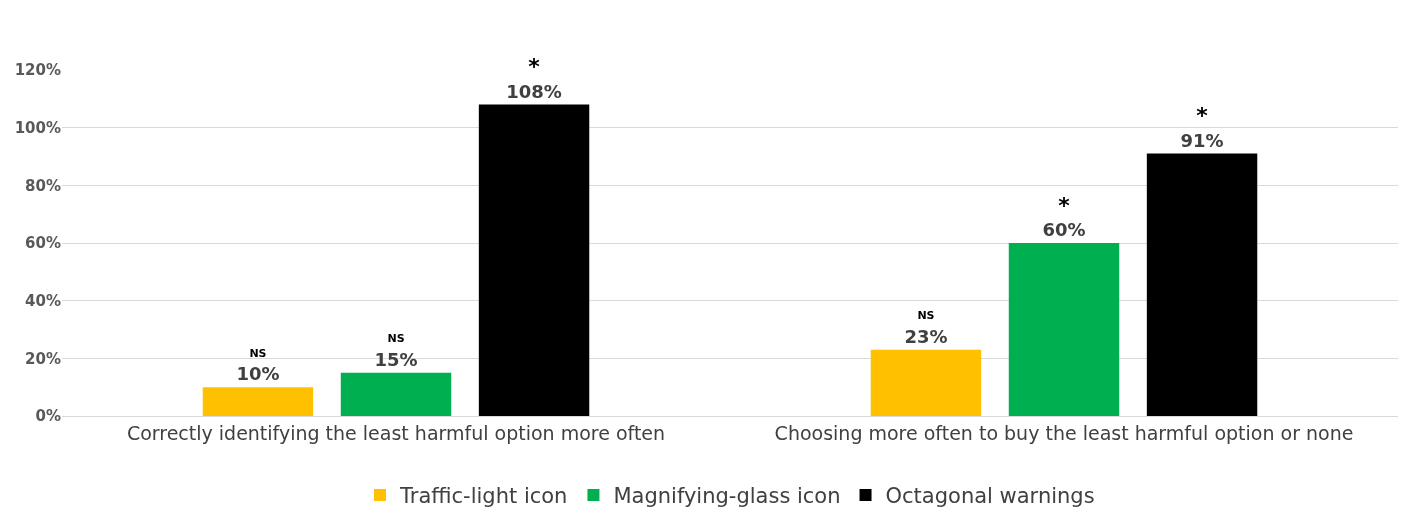 The width and height of the screenshot is (1402, 520). What do you see at coordinates (37, 127) in the screenshot?
I see `y-tick-label: 100%` at bounding box center [37, 127].